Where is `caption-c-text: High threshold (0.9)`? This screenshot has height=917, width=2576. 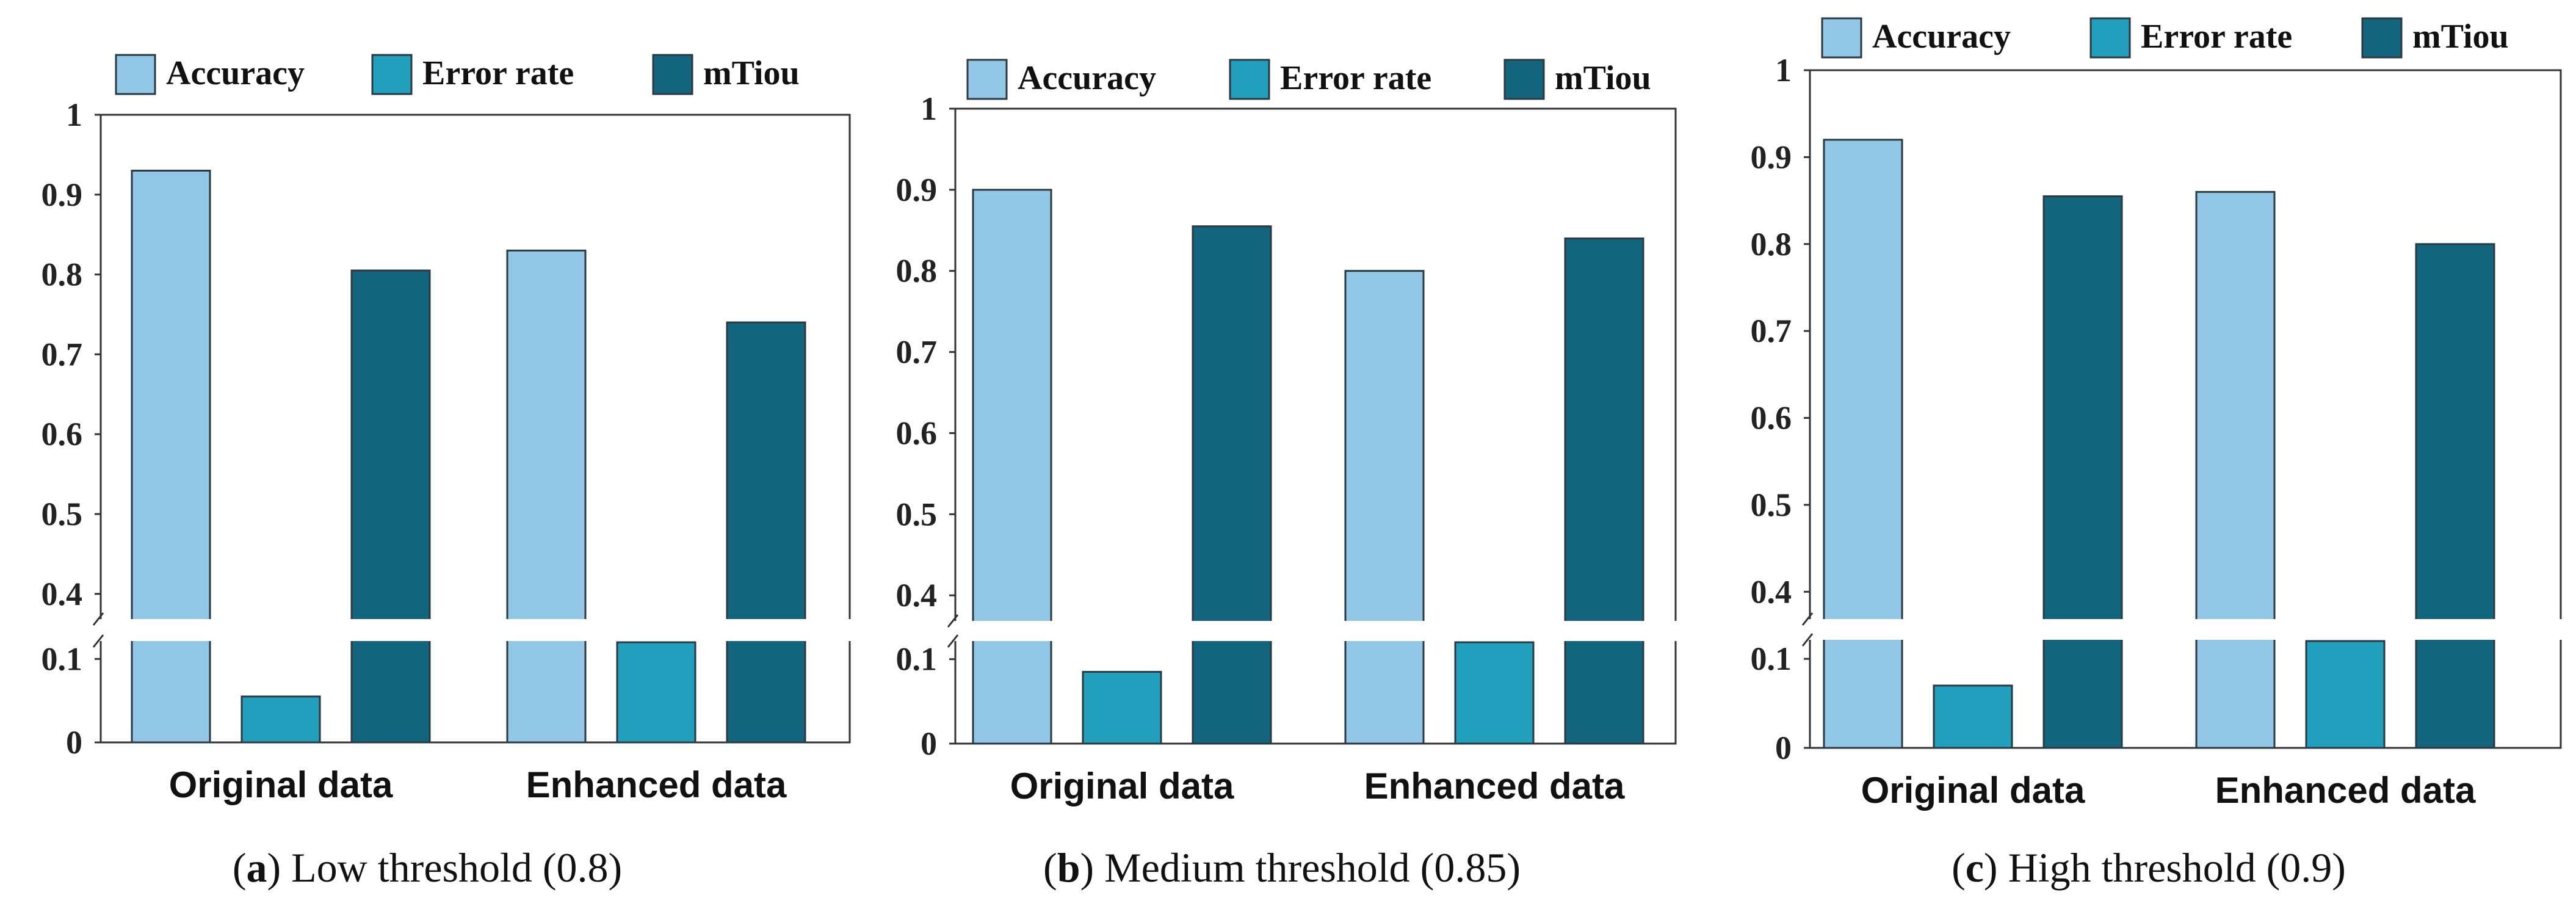 caption-c-text: High threshold (0.9) is located at coordinates (2177, 867).